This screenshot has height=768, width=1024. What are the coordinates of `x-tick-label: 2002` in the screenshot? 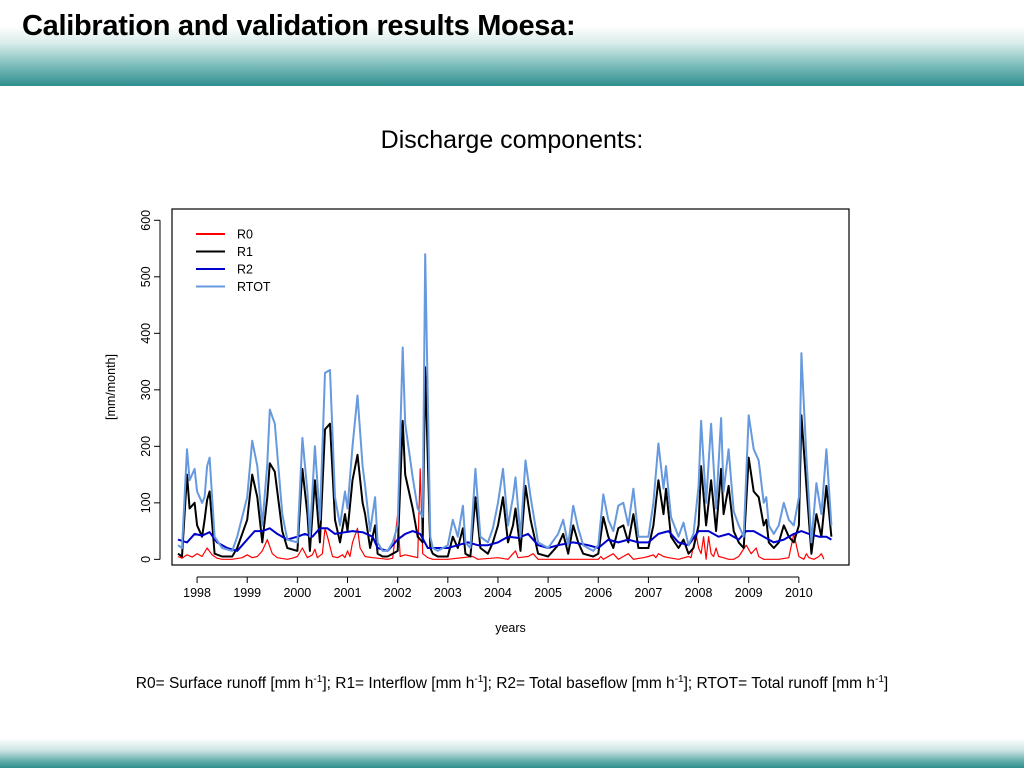 It's located at (398, 593).